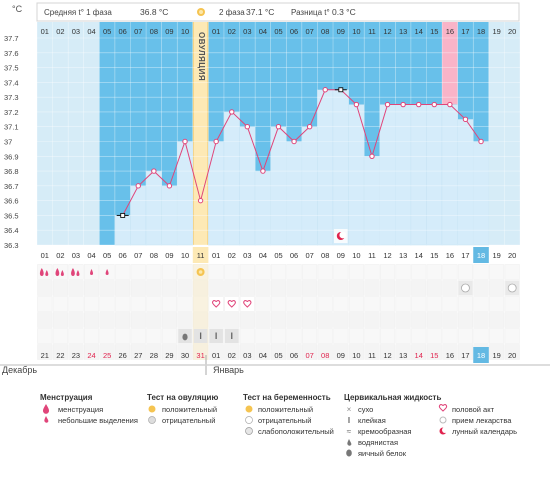 Image resolution: width=550 pixels, height=478 pixels. What do you see at coordinates (60, 355) in the screenshot?
I see `calendar-date-label: 22` at bounding box center [60, 355].